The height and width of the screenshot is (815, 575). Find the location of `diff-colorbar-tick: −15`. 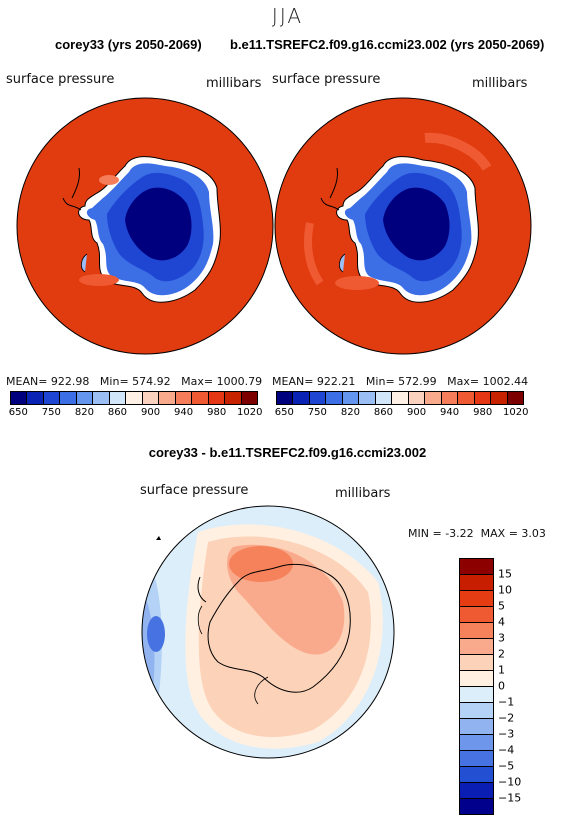

diff-colorbar-tick: −15 is located at coordinates (510, 798).